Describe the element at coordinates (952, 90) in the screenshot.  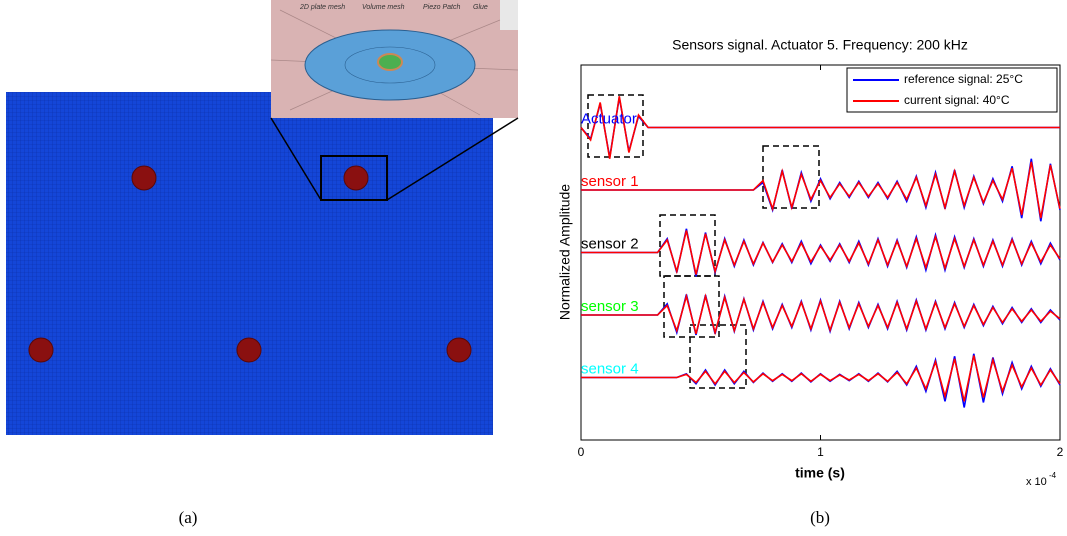
I see `legend-box` at that location.